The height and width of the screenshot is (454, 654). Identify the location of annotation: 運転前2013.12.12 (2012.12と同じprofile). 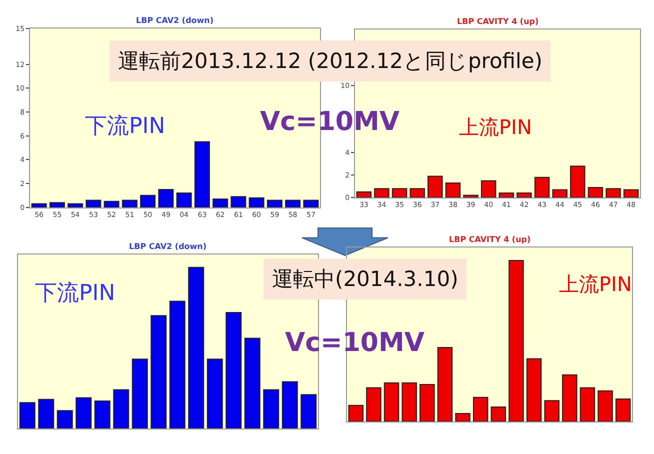
(330, 61).